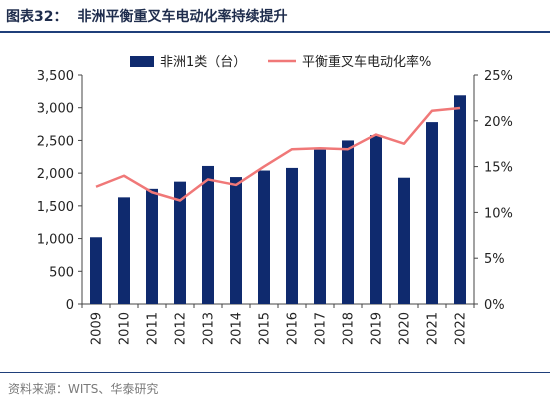  What do you see at coordinates (498, 76) in the screenshot?
I see `right-tick-label: 25%` at bounding box center [498, 76].